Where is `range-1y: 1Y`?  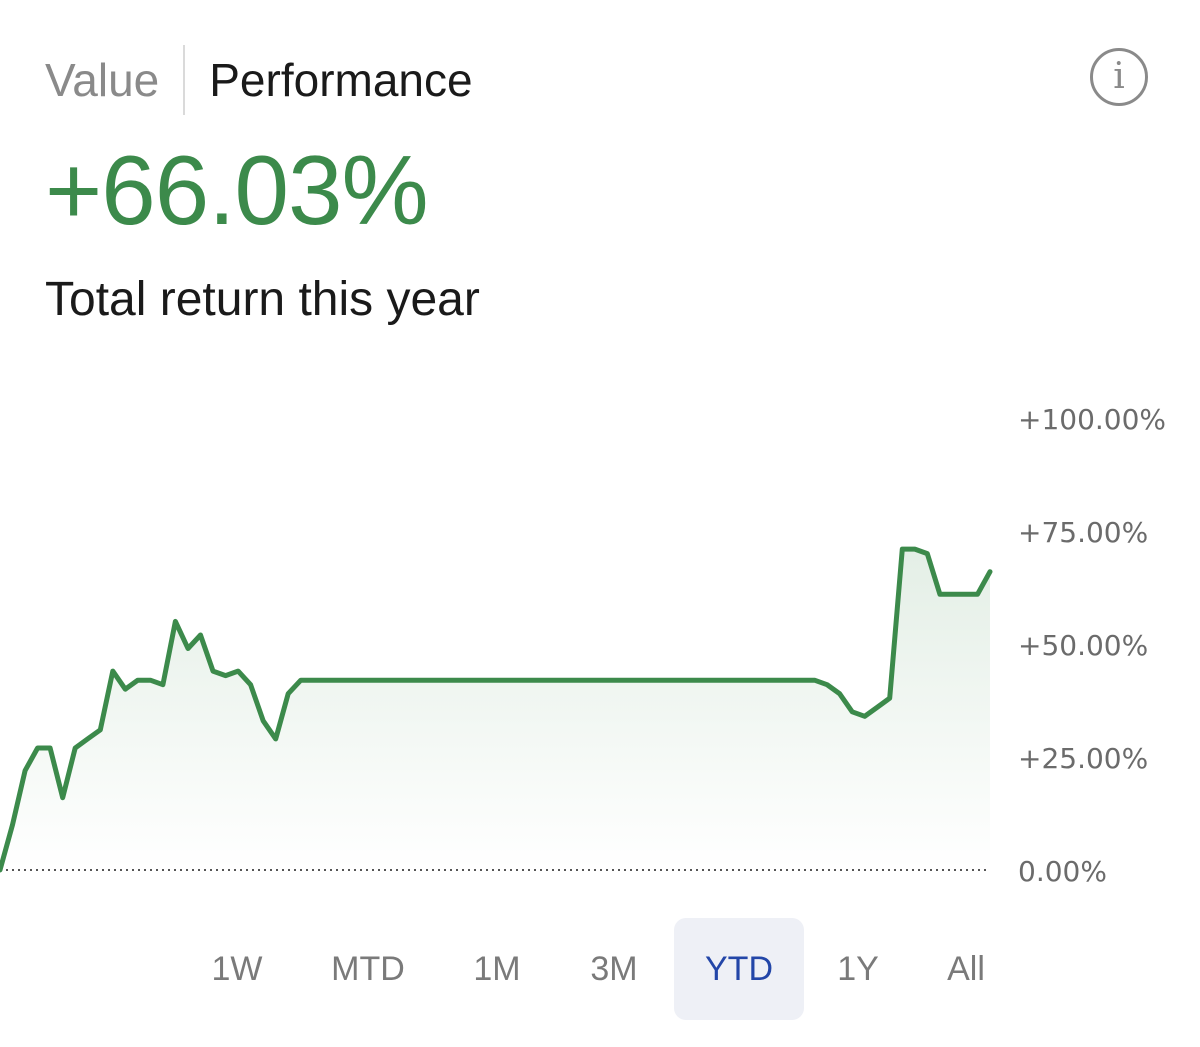
range-1y: 1Y is located at coordinates (858, 969).